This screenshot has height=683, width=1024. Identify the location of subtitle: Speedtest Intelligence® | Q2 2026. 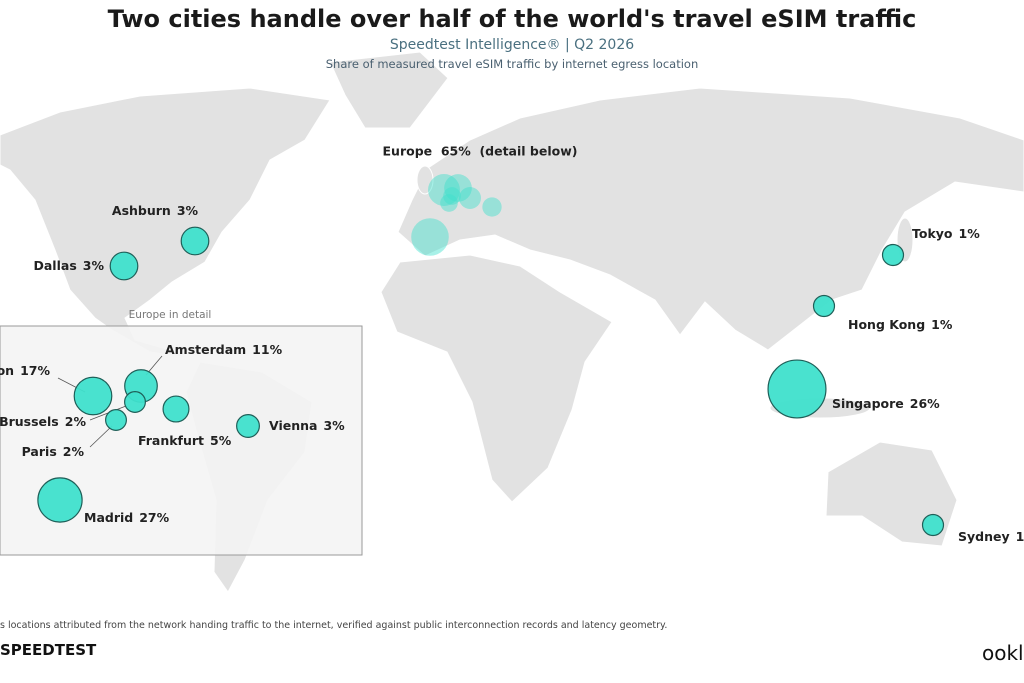
(512, 45).